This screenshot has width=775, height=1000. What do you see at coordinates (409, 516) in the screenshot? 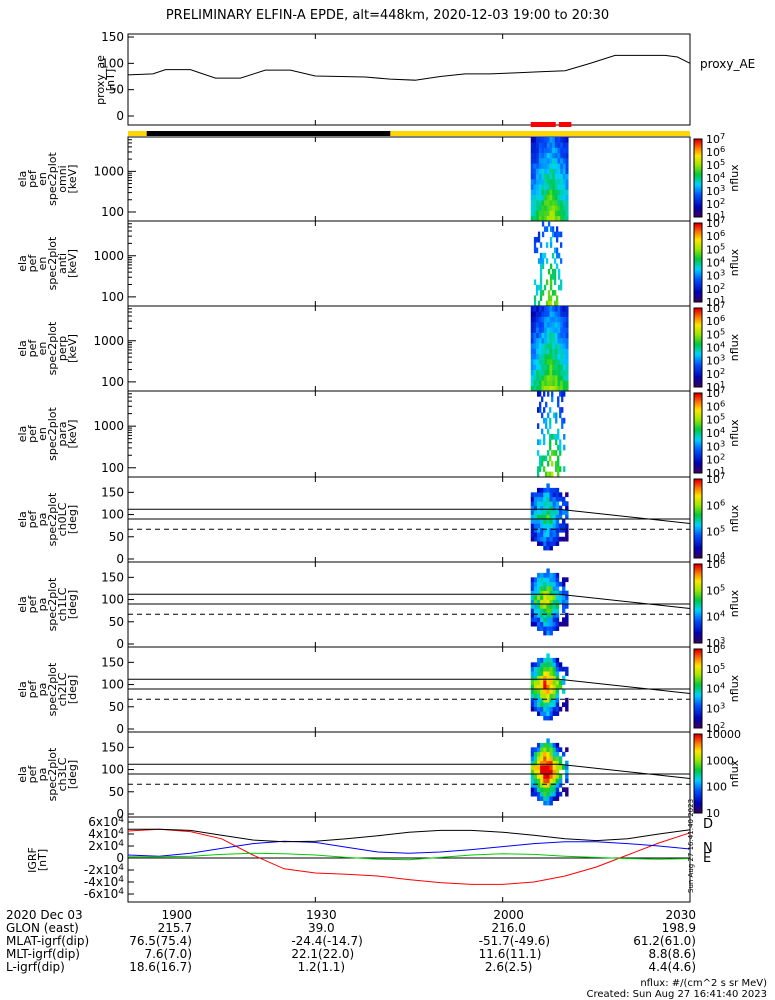
I see `ch0lc-pitch-angle-loss-cone-upper` at bounding box center [409, 516].